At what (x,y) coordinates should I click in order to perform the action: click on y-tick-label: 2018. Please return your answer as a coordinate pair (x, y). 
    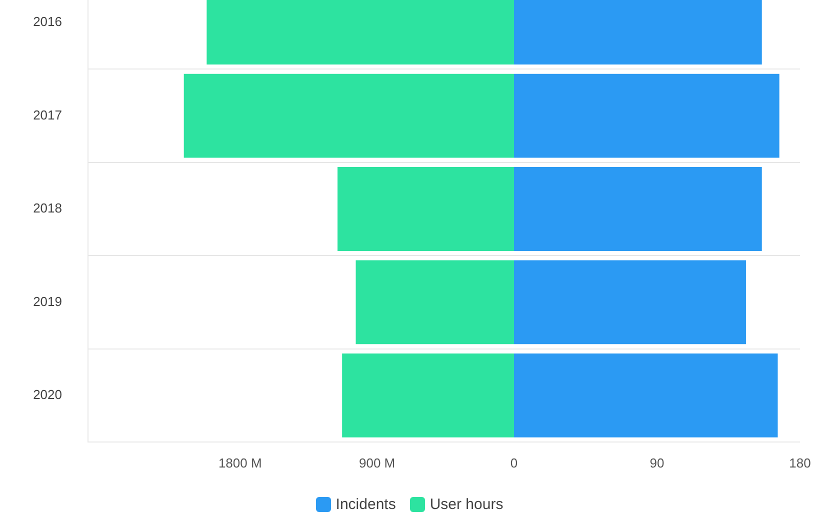
    Looking at the image, I should click on (47, 208).